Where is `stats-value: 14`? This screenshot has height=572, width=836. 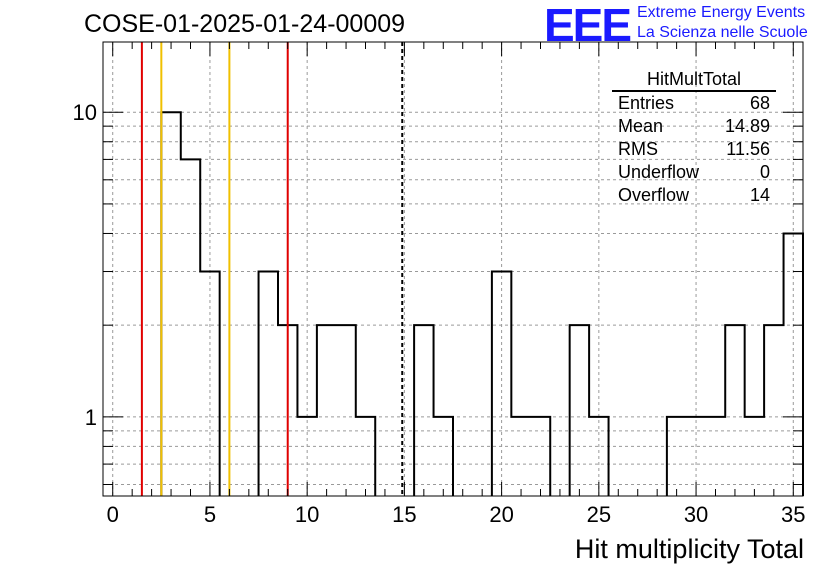 stats-value: 14 is located at coordinates (759, 195).